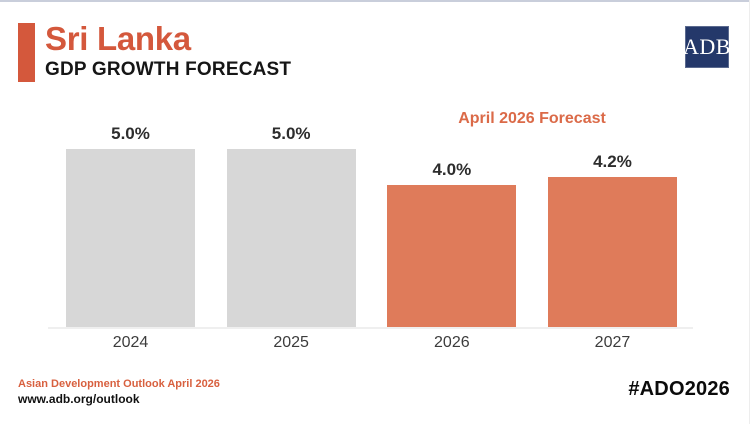  I want to click on x-axis-tick-label: 2025, so click(291, 342).